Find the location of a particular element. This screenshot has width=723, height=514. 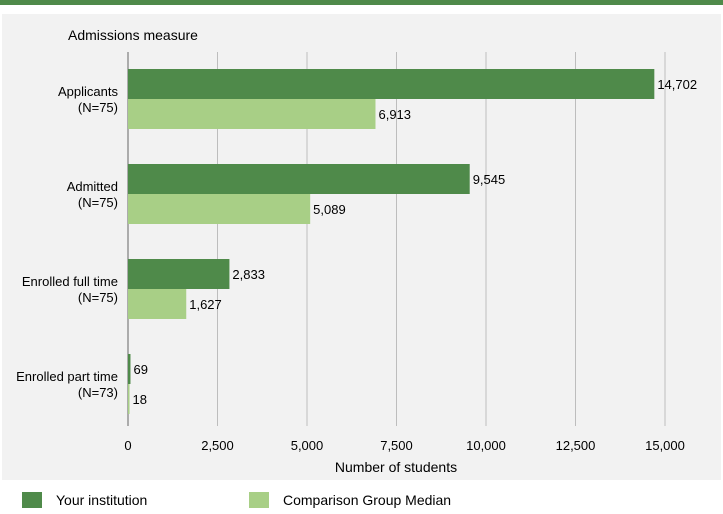

bar-value-label: 1,627 is located at coordinates (205, 304).